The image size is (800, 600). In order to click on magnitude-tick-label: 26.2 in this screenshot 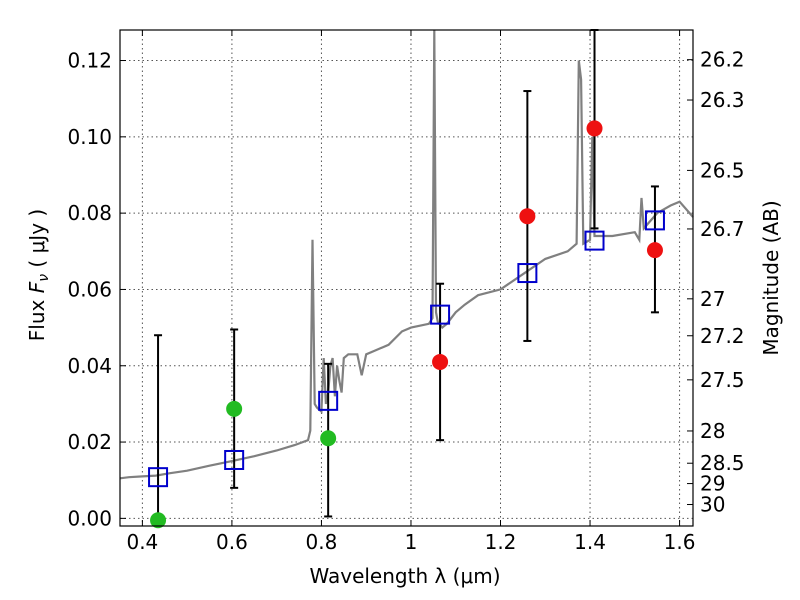, I will do `click(722, 60)`.